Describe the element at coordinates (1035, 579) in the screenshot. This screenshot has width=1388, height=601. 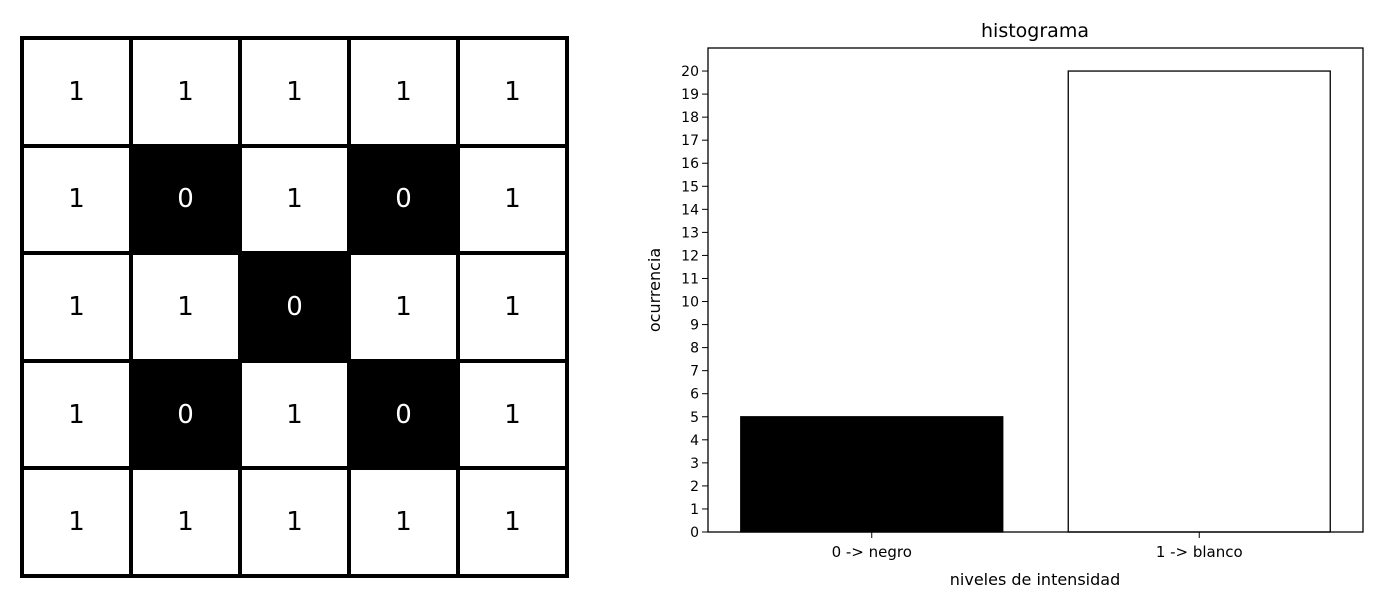
I see `x-axis-label: niveles de intensidad` at that location.